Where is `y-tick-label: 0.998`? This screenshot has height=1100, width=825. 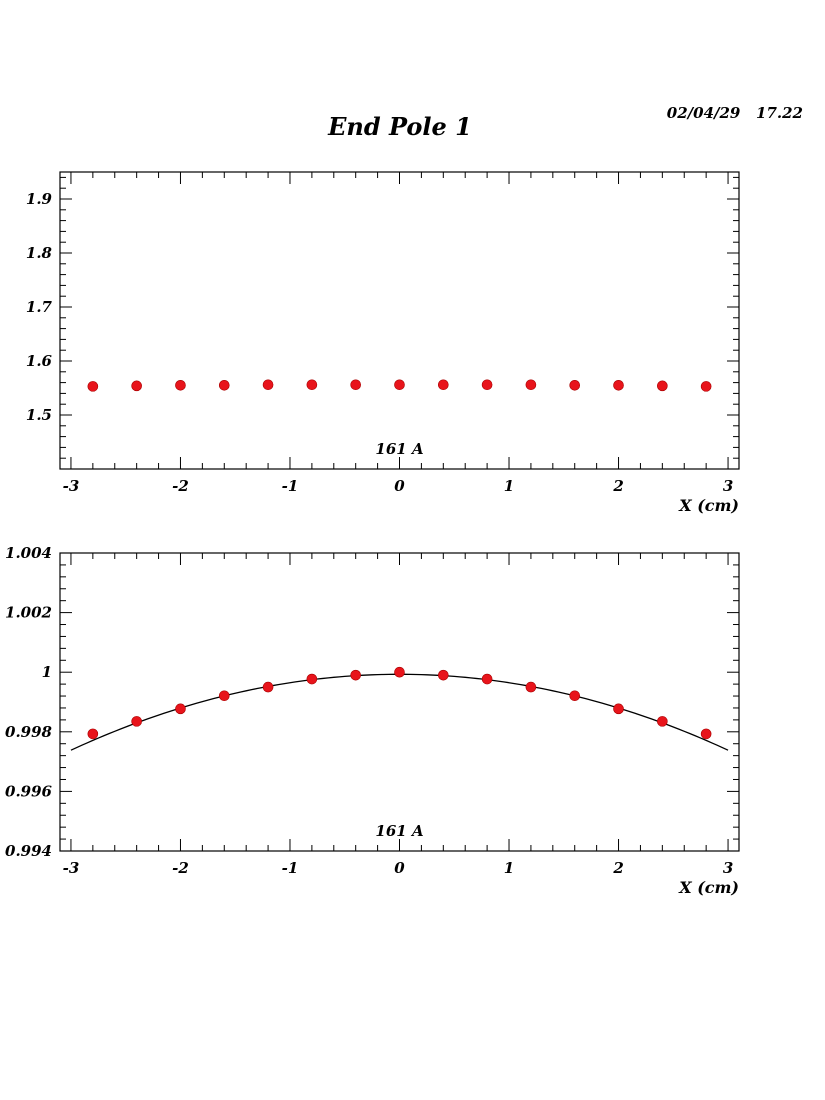
y-tick-label: 0.998 is located at coordinates (29, 732).